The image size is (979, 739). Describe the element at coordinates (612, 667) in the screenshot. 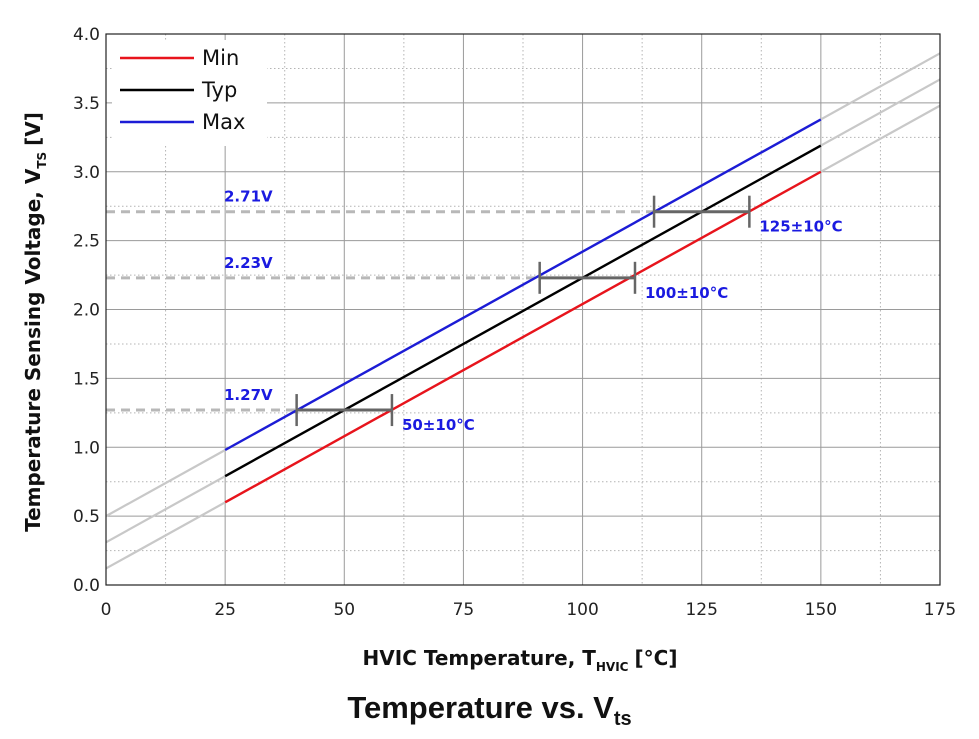

I see `x-axis-title-sub: HVIC` at that location.